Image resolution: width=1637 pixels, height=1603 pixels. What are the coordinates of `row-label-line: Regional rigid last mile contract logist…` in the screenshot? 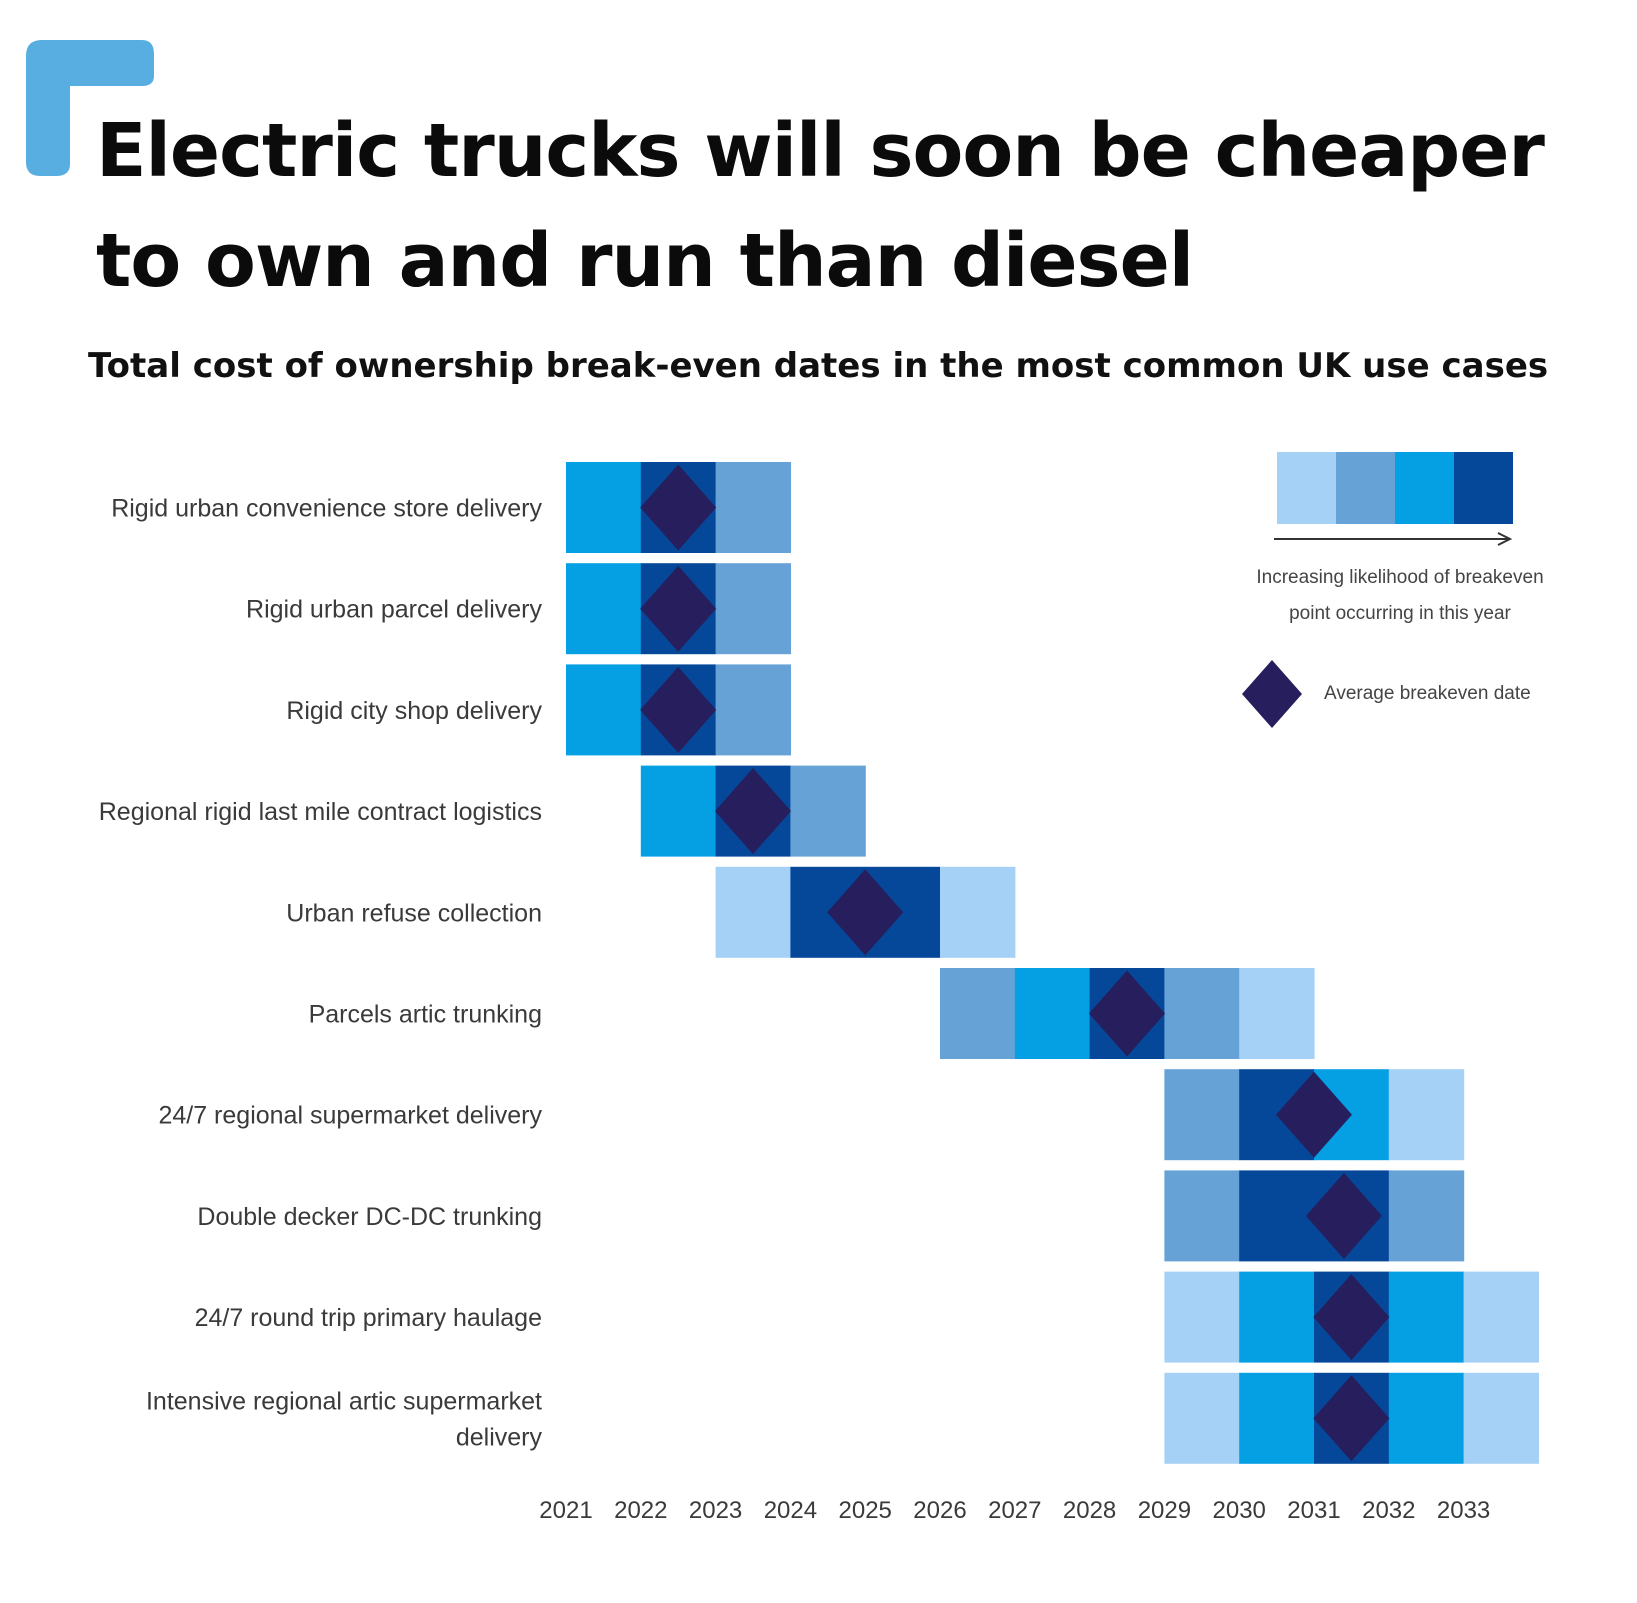 It's located at (320, 812).